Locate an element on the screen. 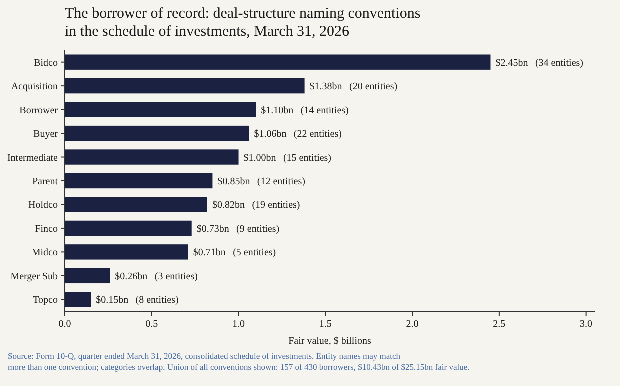 The image size is (620, 386). data-label: $0.71bn is located at coordinates (209, 253).